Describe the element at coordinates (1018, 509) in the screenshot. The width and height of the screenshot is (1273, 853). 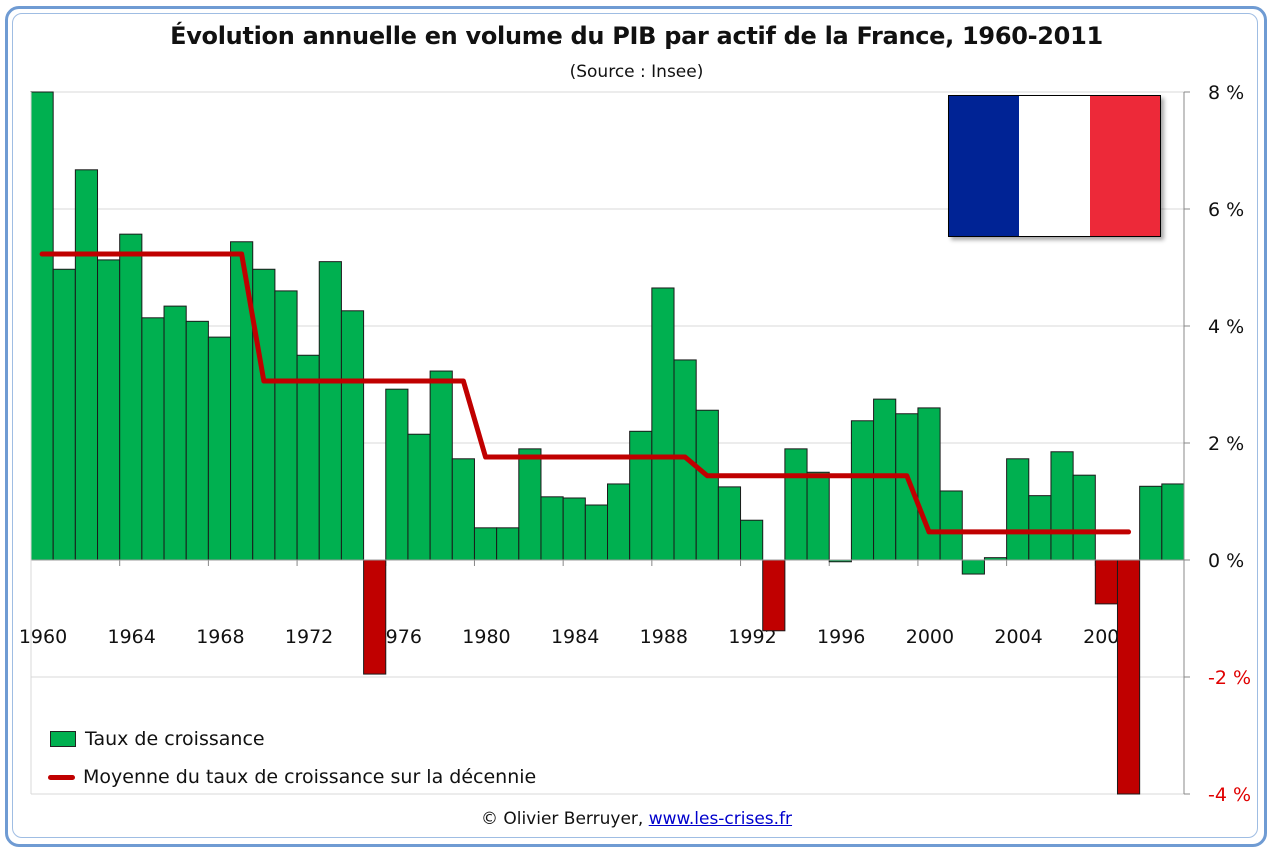
I see `bar-2004` at that location.